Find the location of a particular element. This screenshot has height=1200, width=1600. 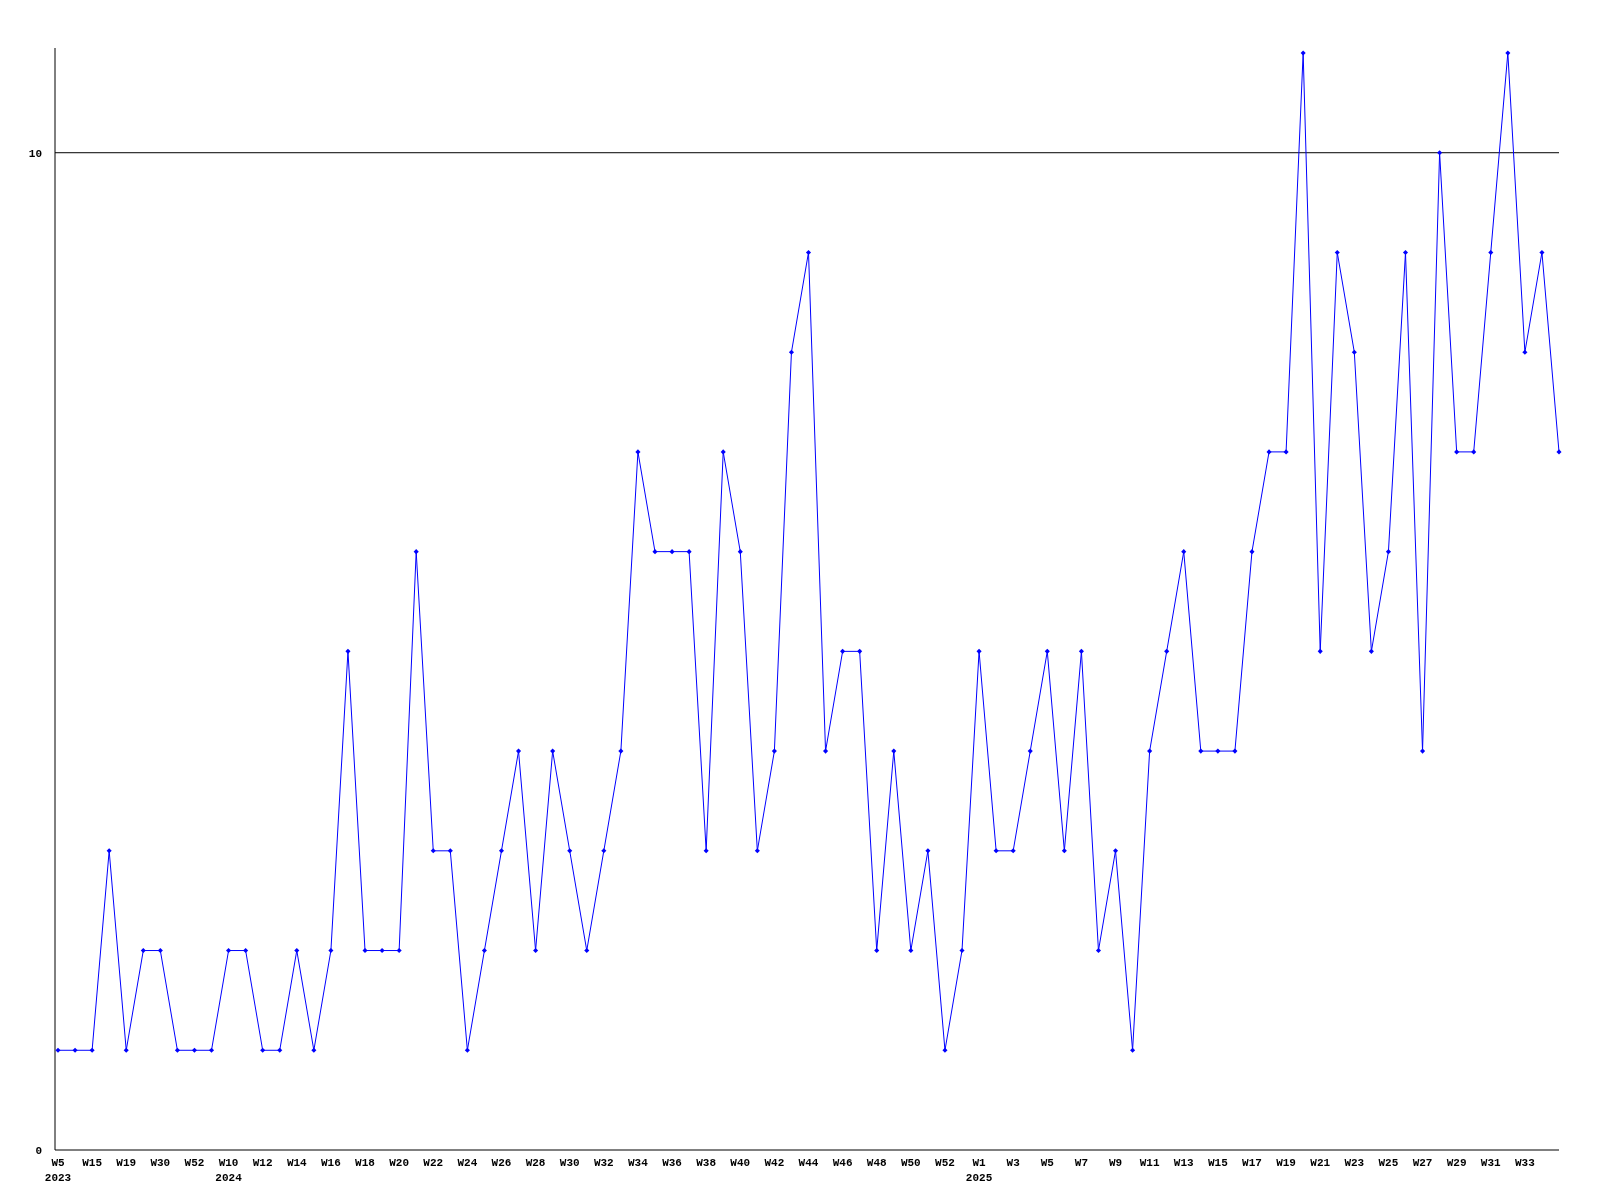

y-tick-label: 0 is located at coordinates (38, 1151).